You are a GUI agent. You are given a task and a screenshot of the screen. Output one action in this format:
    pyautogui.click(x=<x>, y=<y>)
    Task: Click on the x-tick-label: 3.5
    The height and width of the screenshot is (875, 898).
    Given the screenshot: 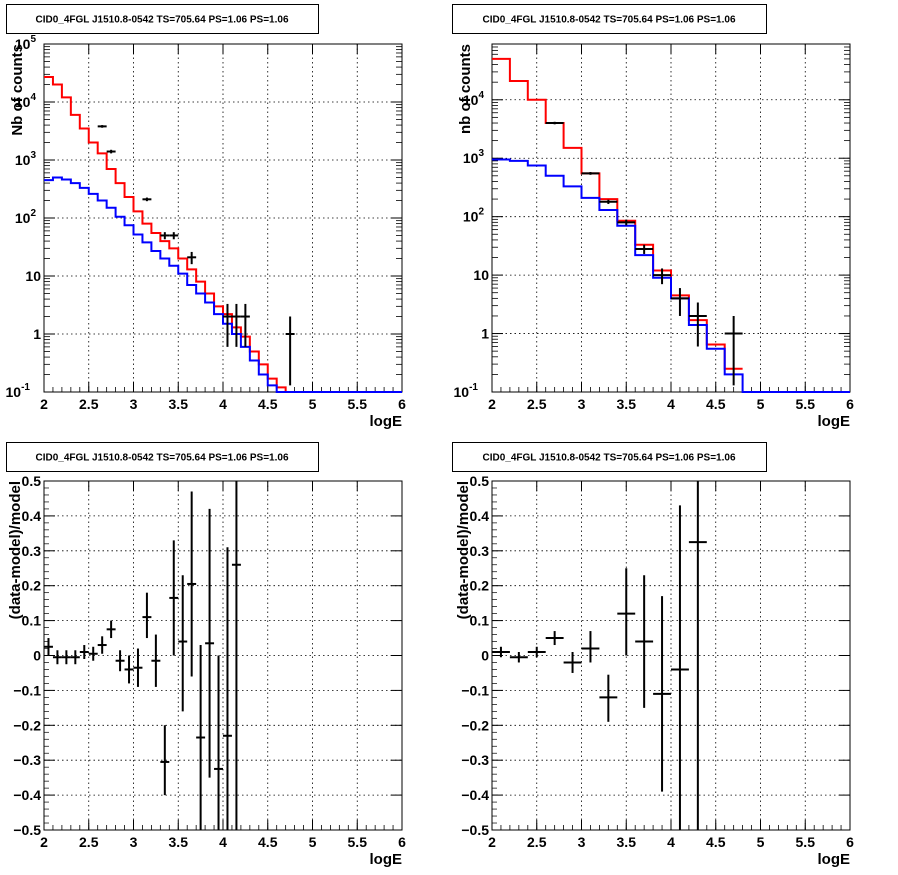 What is the action you would take?
    pyautogui.click(x=627, y=842)
    